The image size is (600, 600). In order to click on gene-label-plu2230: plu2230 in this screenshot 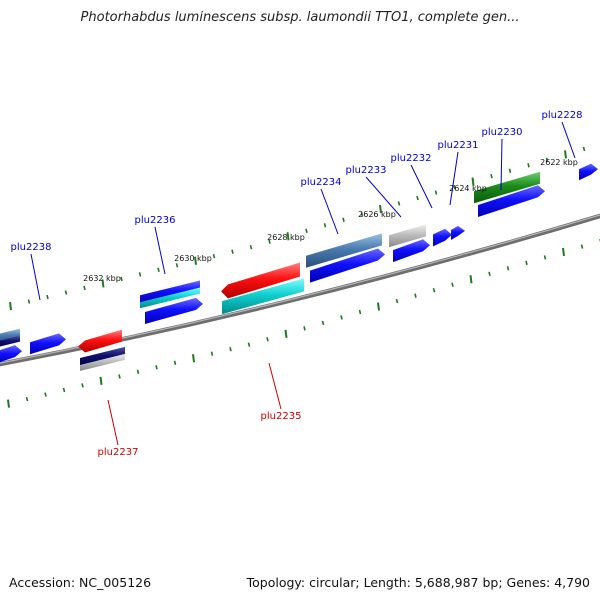, I will do `click(502, 132)`.